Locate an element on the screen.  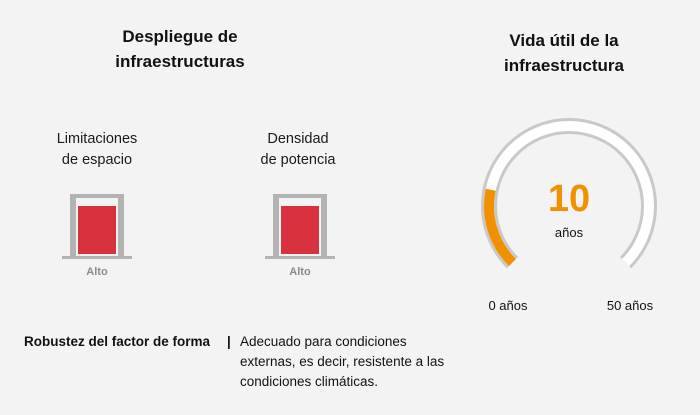
metric-label-space-line2: de espacio is located at coordinates (97, 160).